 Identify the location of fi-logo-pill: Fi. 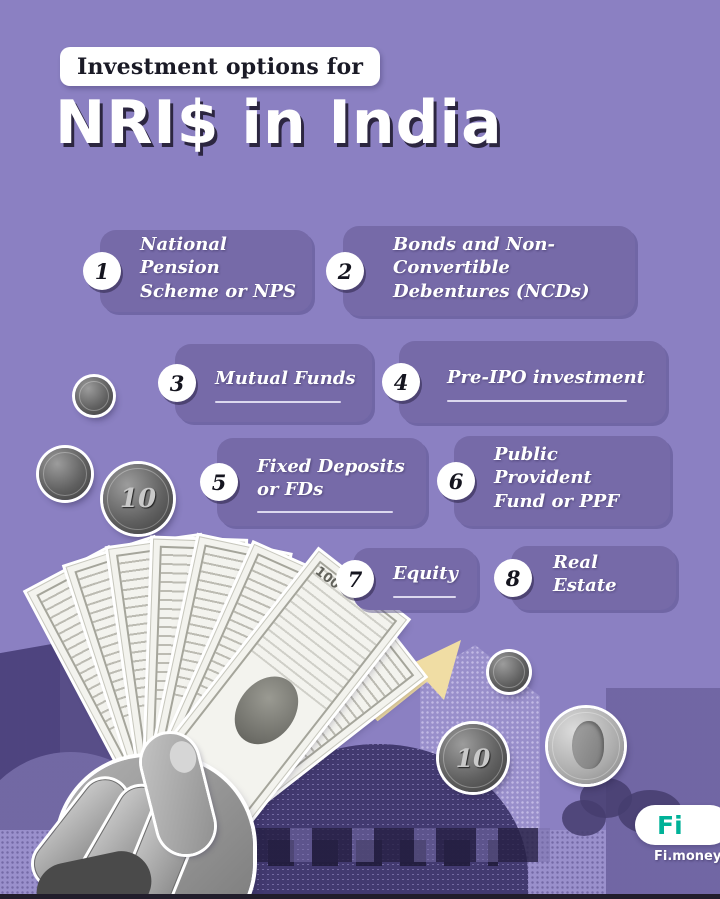
(677, 825).